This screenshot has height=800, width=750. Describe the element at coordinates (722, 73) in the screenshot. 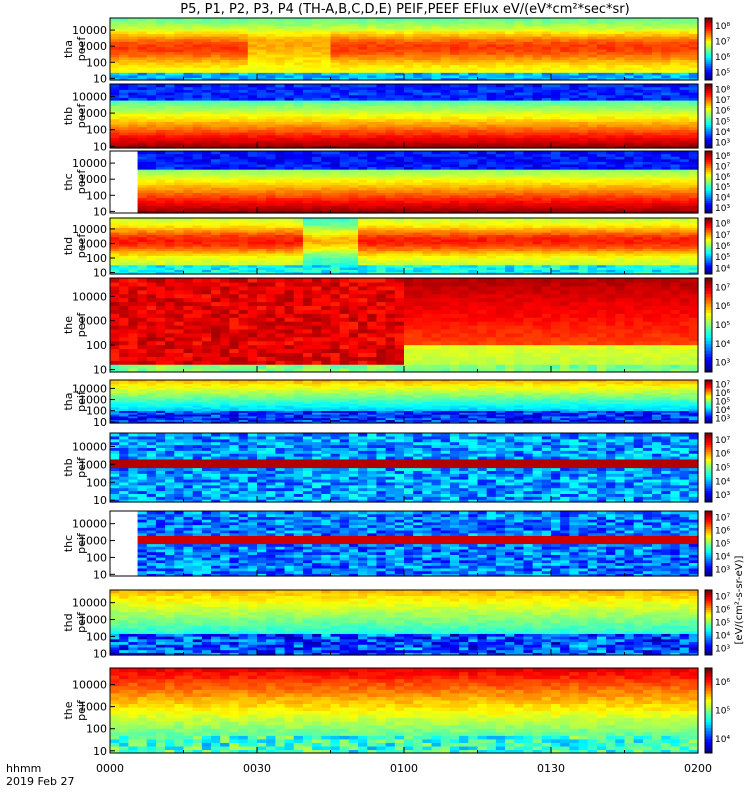

I see `colorbar-label: 10⁵` at that location.